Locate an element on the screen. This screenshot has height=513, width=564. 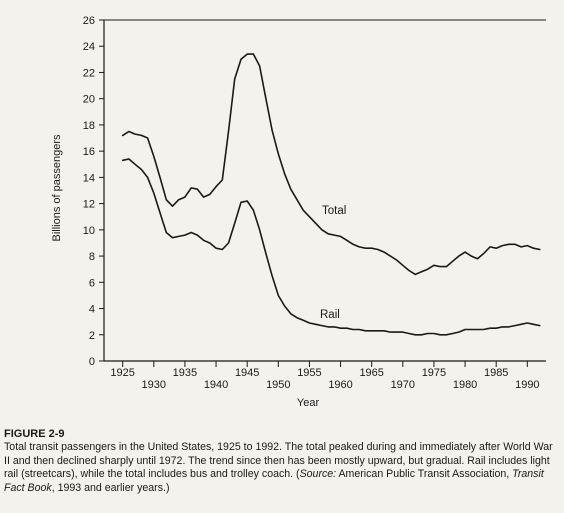
y-tick-label: 10 is located at coordinates (89, 231).